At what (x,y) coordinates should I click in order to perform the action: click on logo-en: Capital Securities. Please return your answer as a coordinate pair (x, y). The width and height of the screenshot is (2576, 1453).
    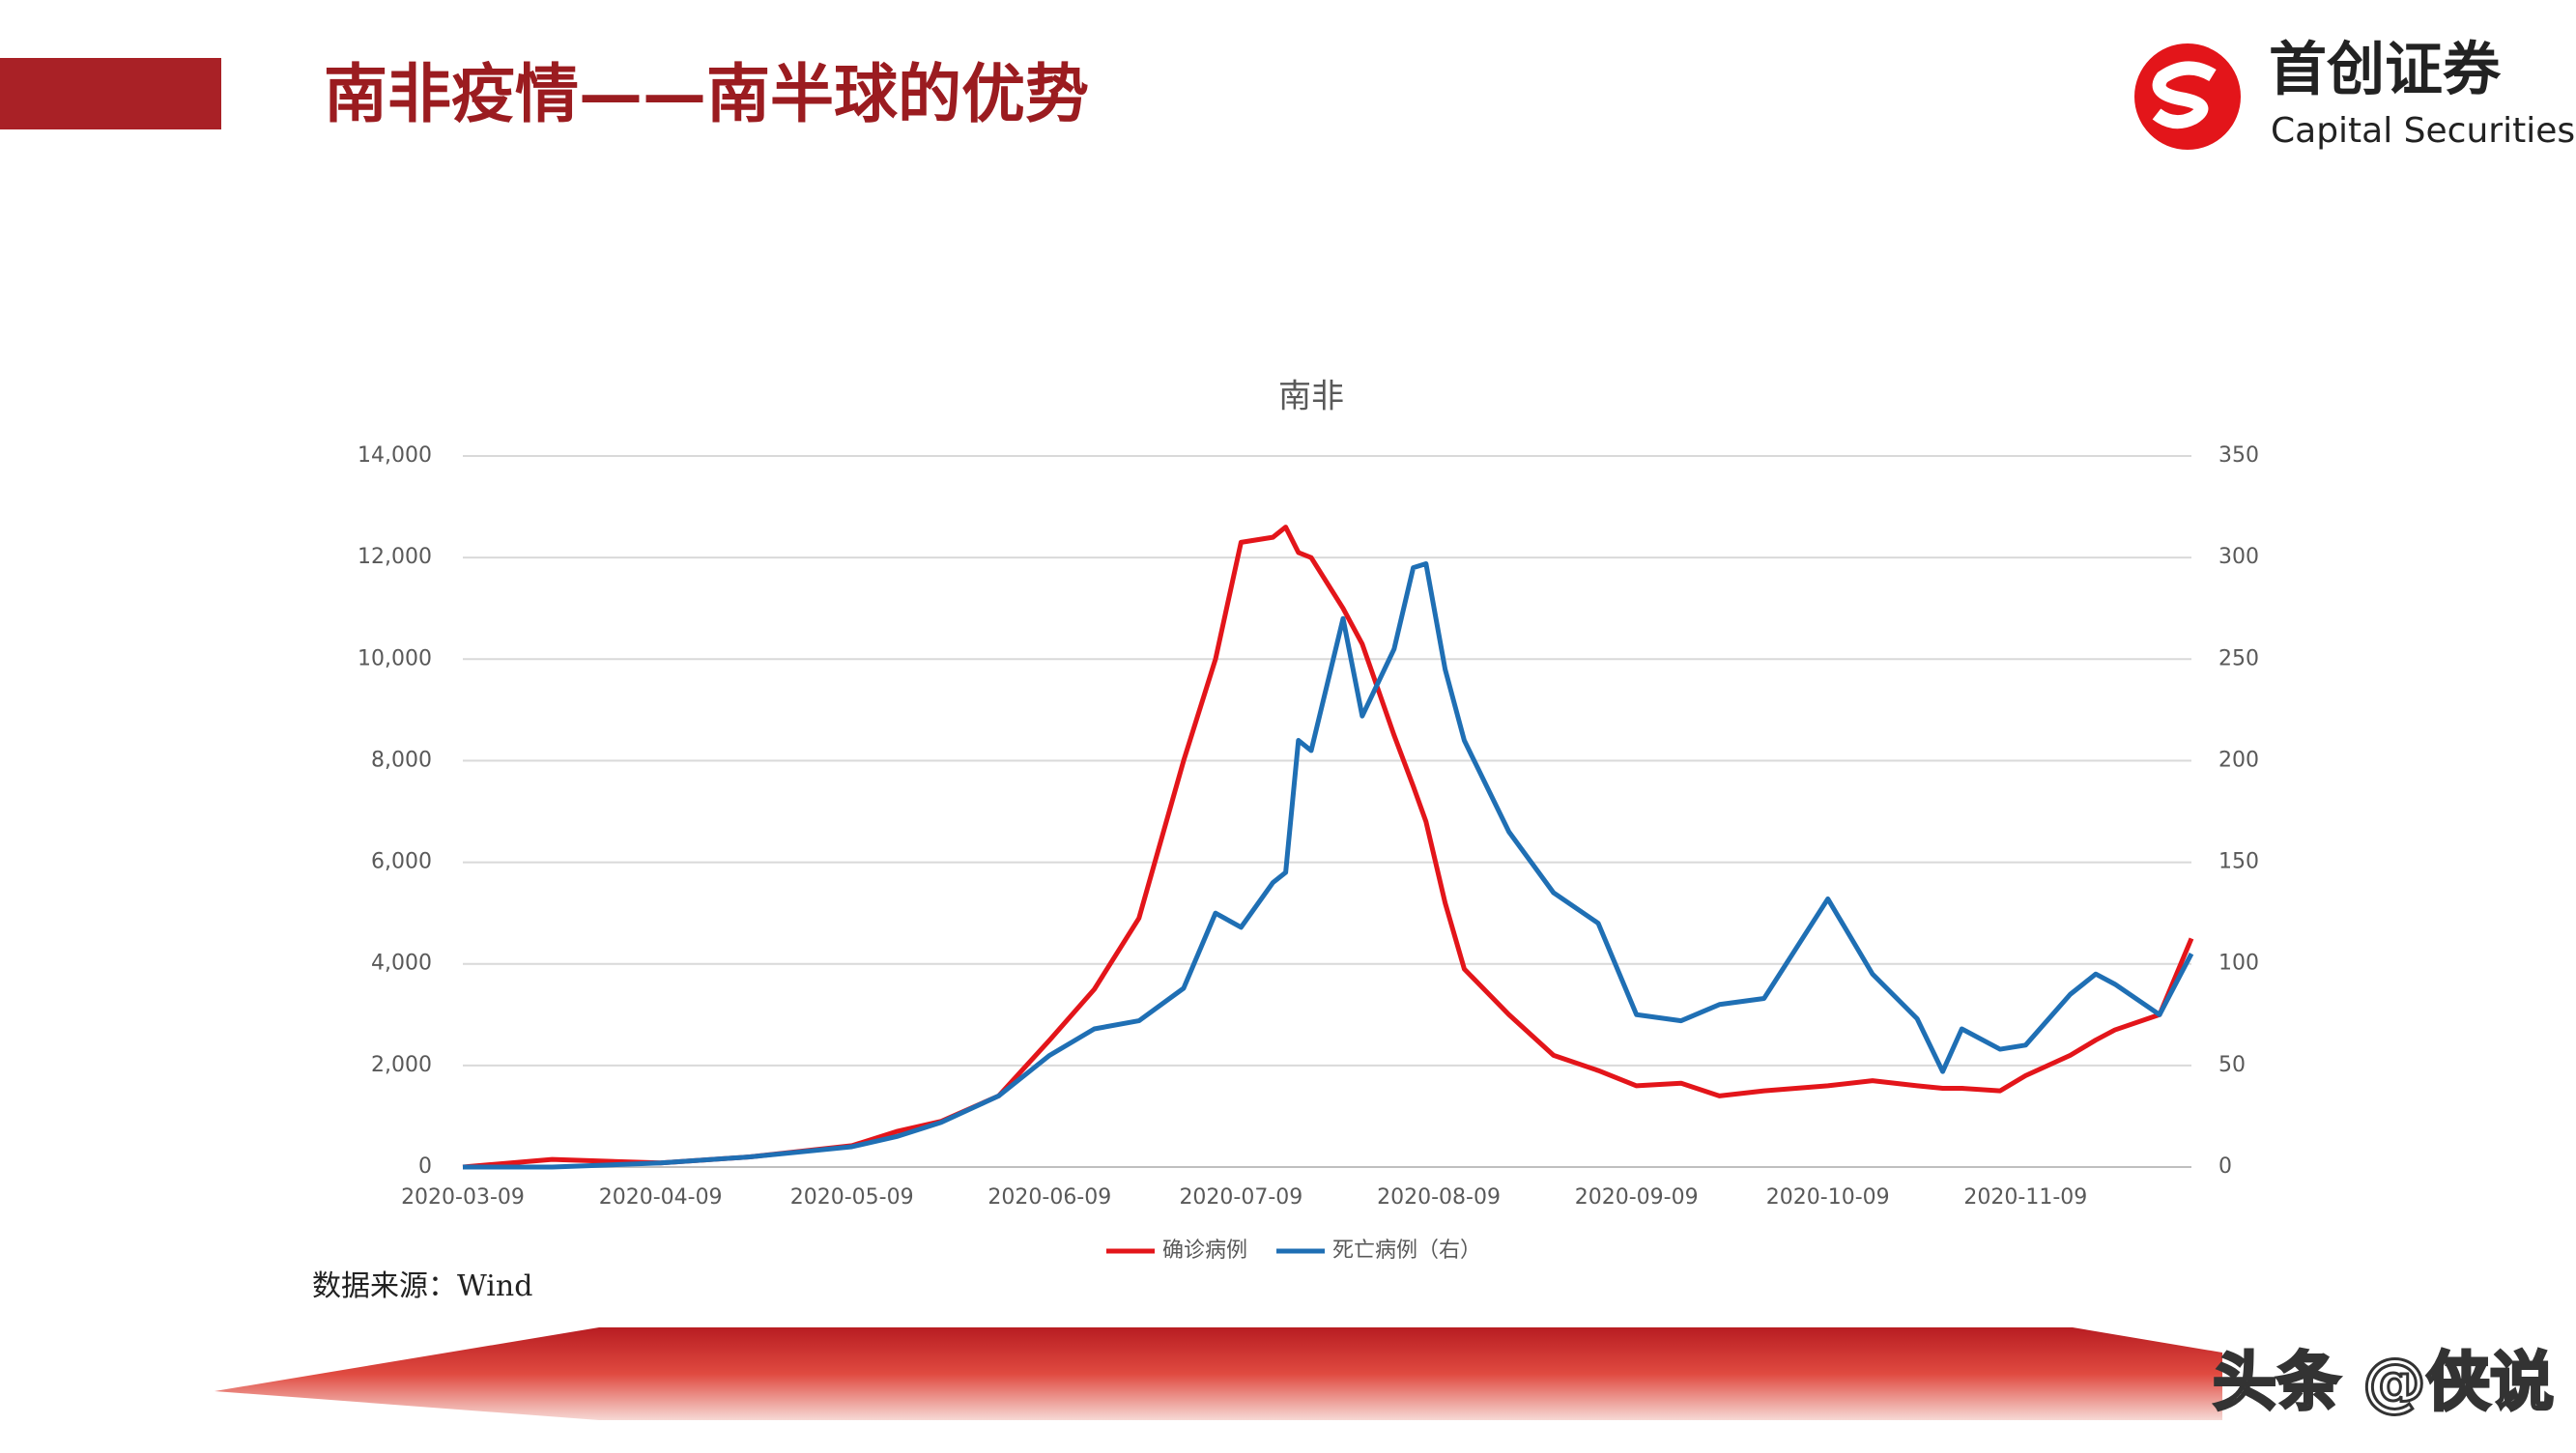
    Looking at the image, I should click on (2423, 131).